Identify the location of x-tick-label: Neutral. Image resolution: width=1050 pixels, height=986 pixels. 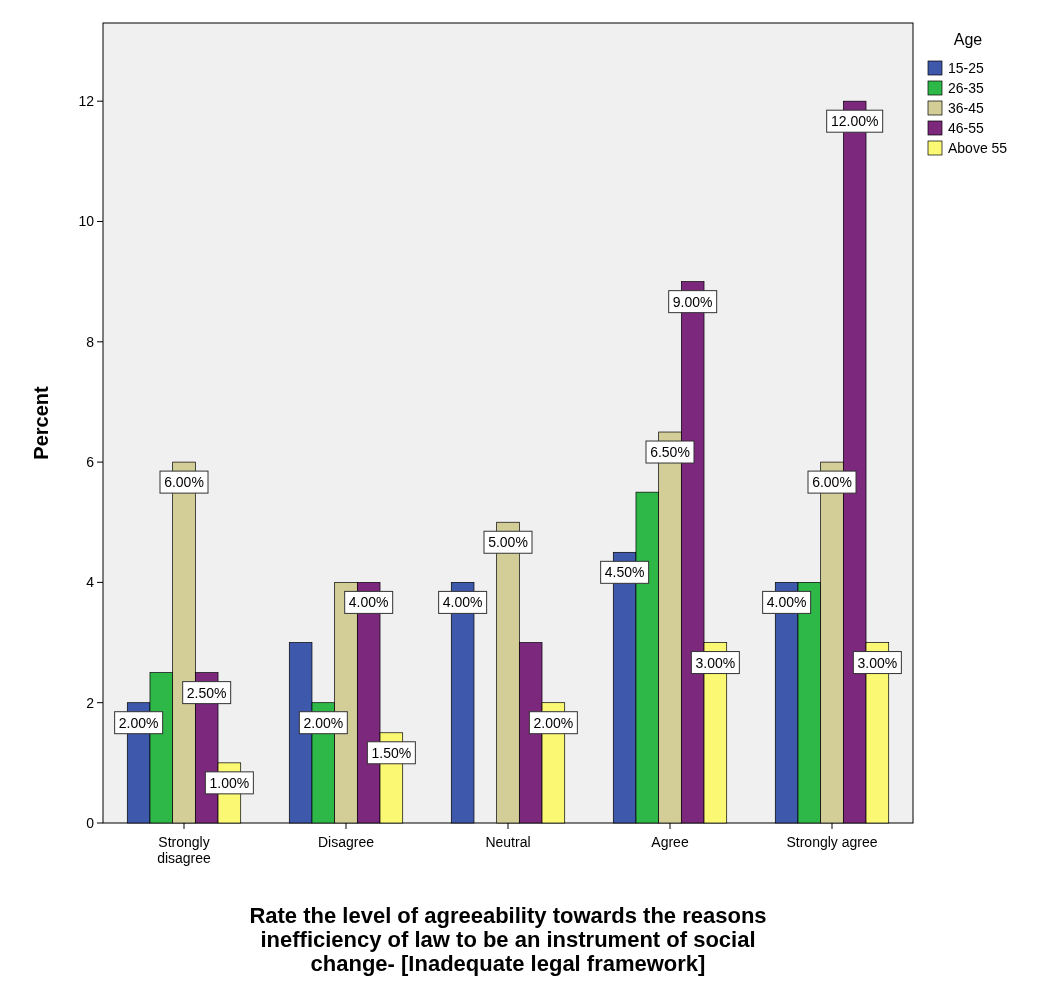
(508, 842).